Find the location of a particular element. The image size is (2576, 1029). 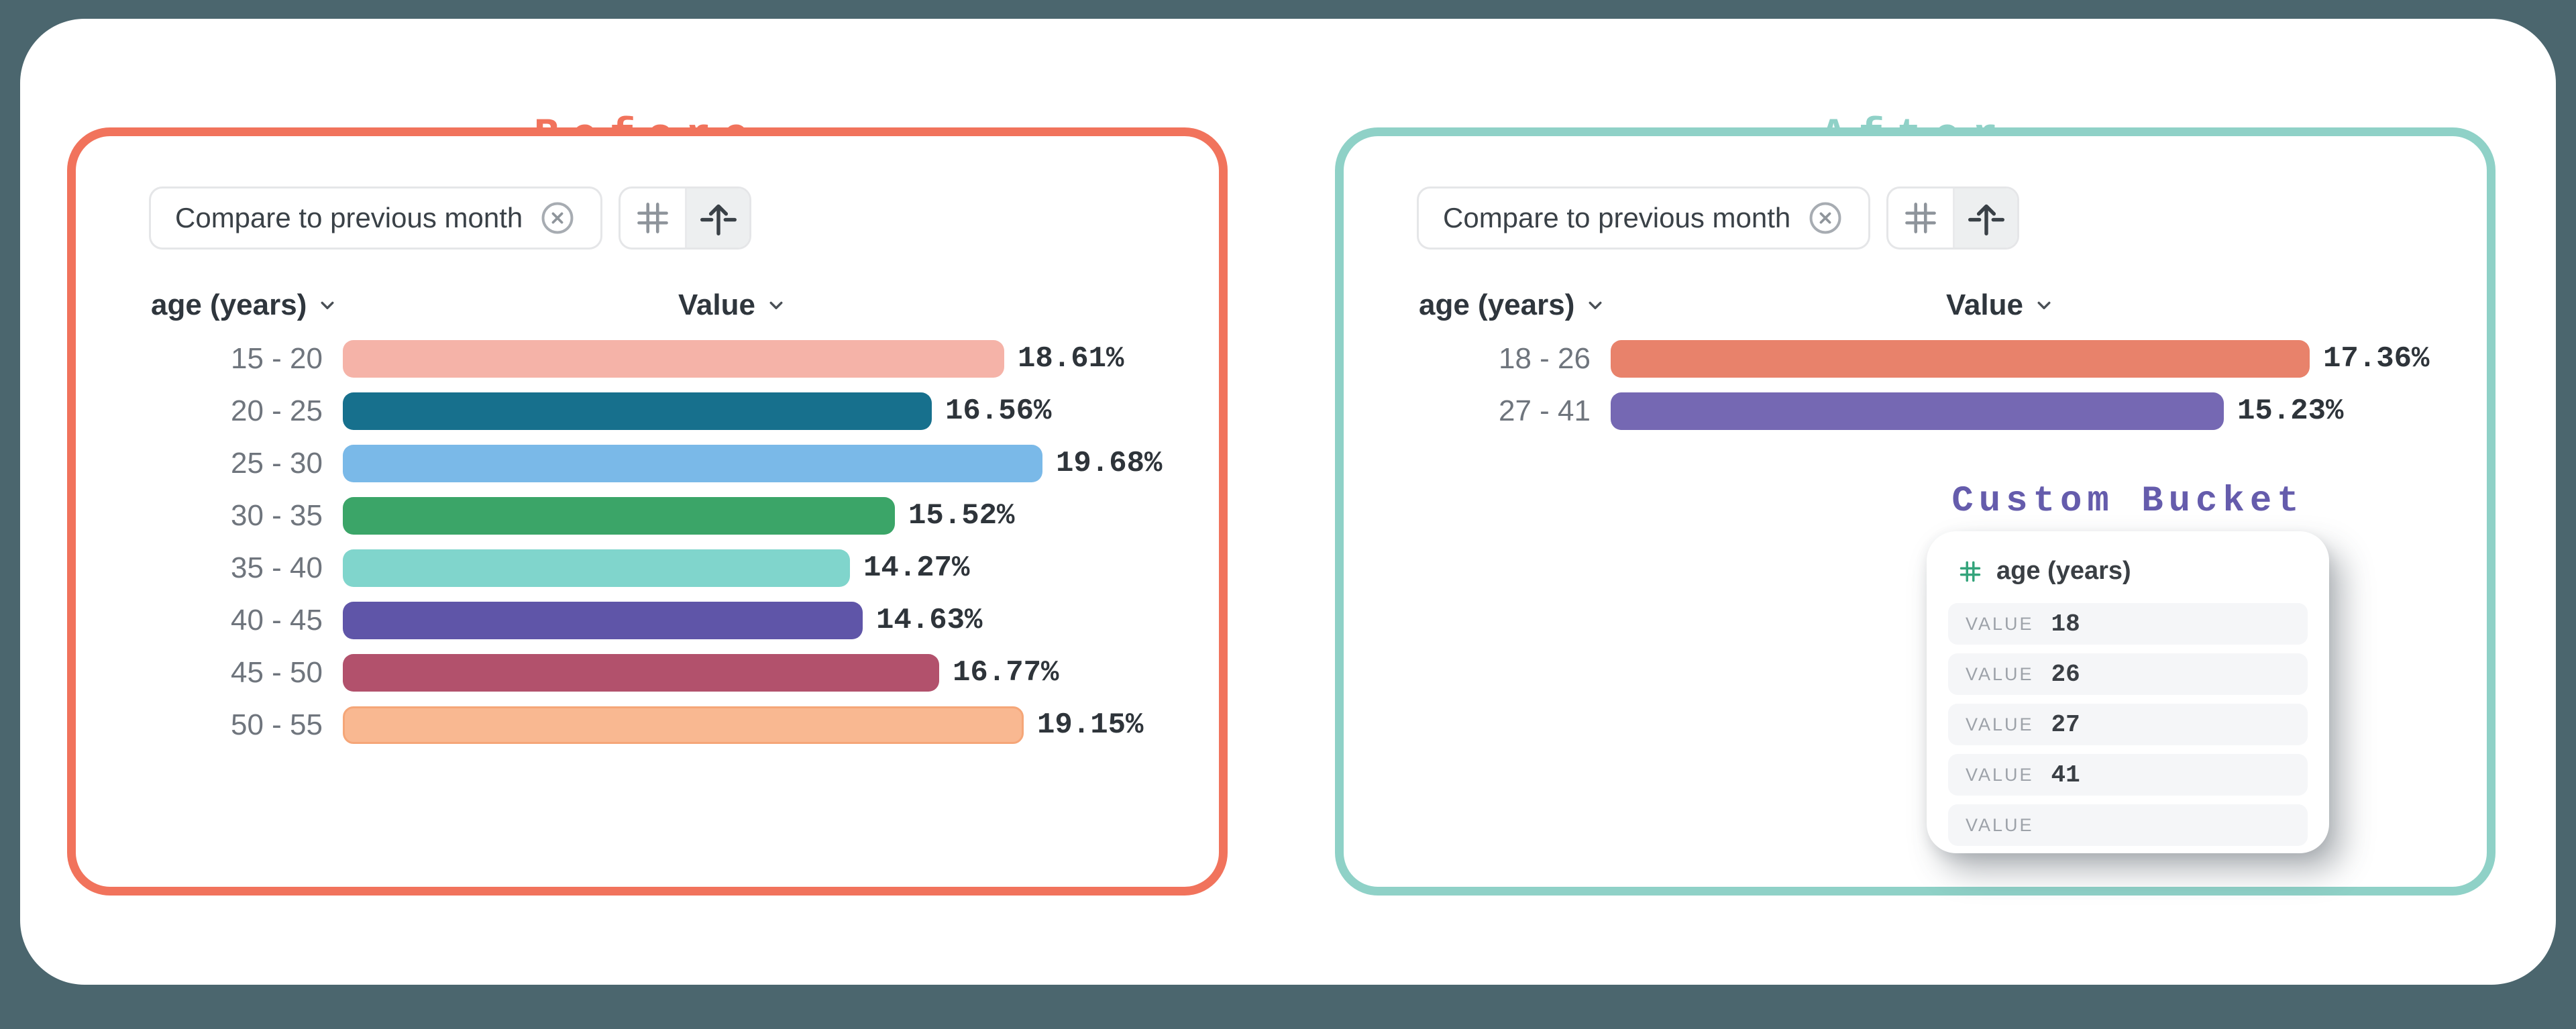

before-column-headers: age (years) Value is located at coordinates (647, 307).